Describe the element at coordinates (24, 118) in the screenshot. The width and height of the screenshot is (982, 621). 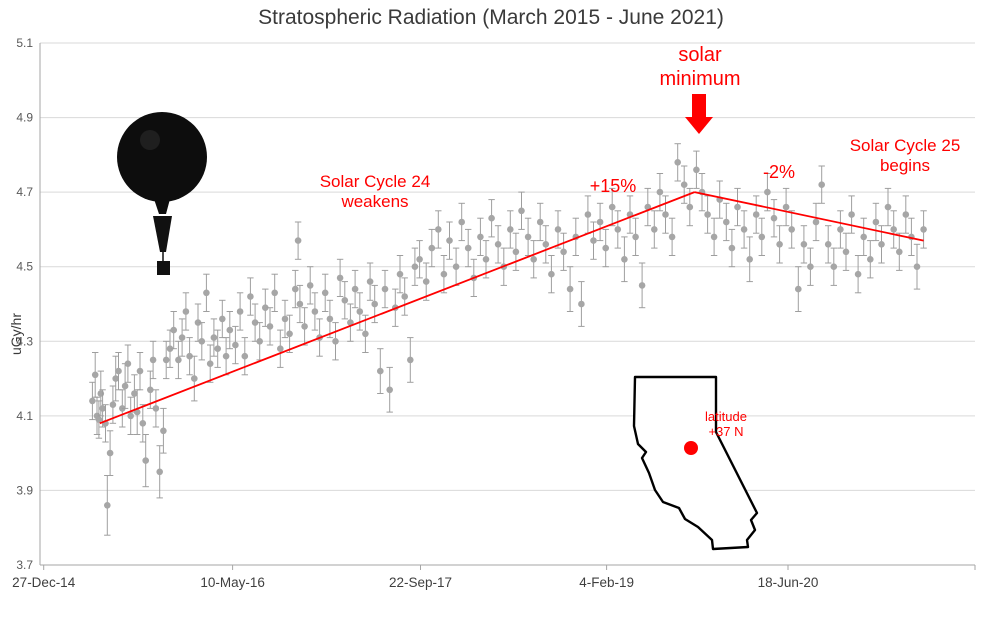
I see `svg-text: 4.9` at that location.